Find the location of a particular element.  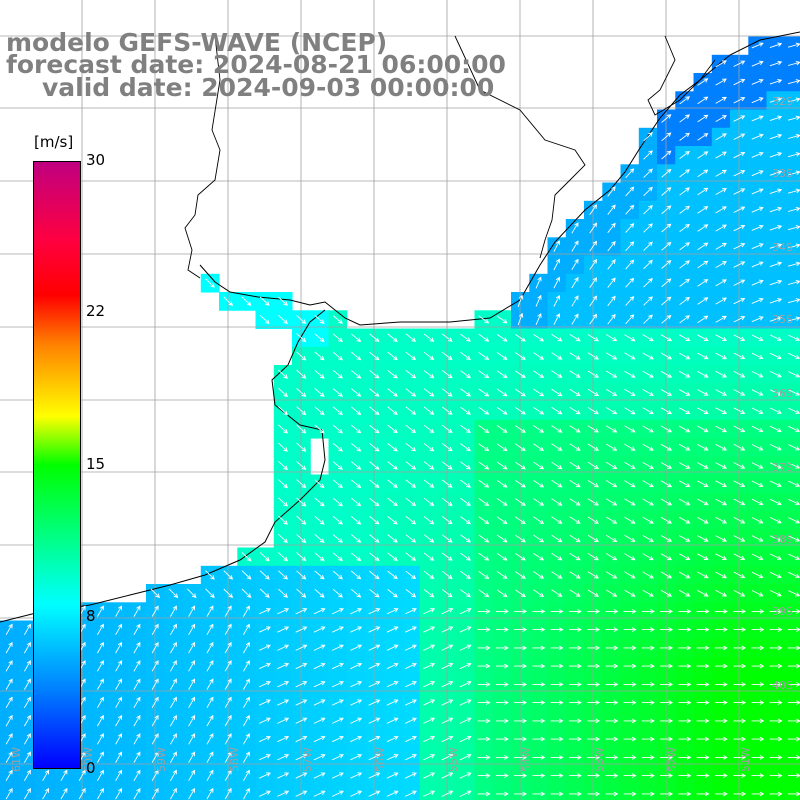

latitude-label: 39S is located at coordinates (782, 611).